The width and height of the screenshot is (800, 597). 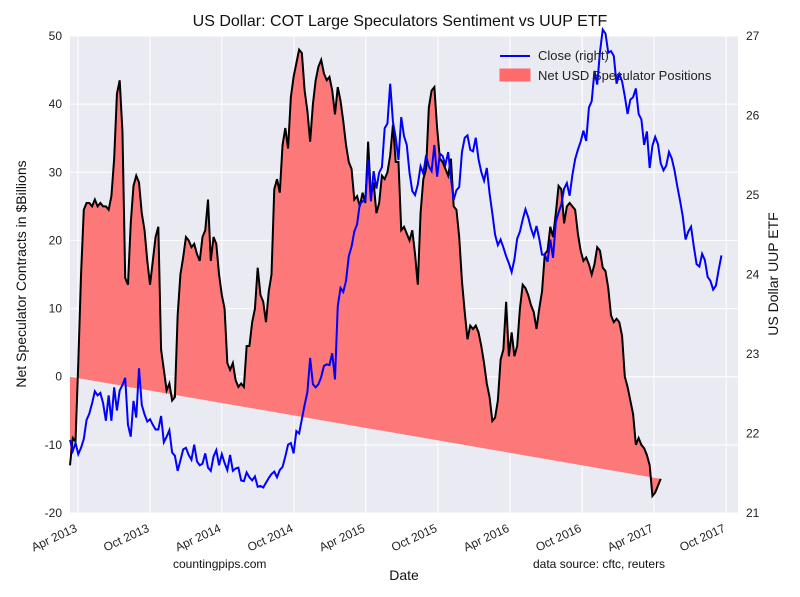 What do you see at coordinates (625, 75) in the screenshot?
I see `legend-area-label: Net USD Speculator Positions` at bounding box center [625, 75].